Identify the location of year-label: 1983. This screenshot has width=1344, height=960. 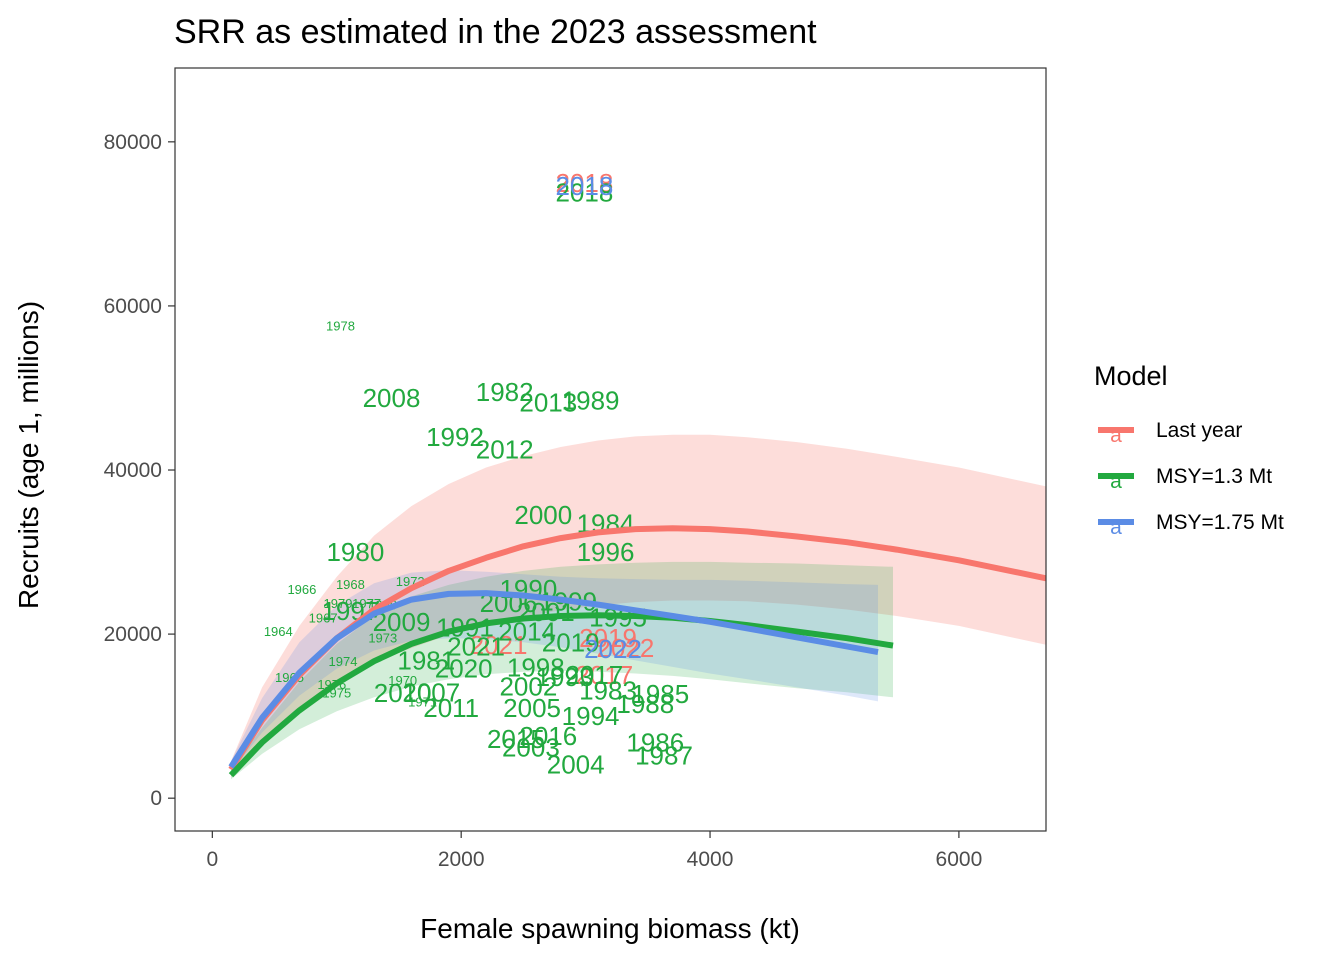
(608, 691).